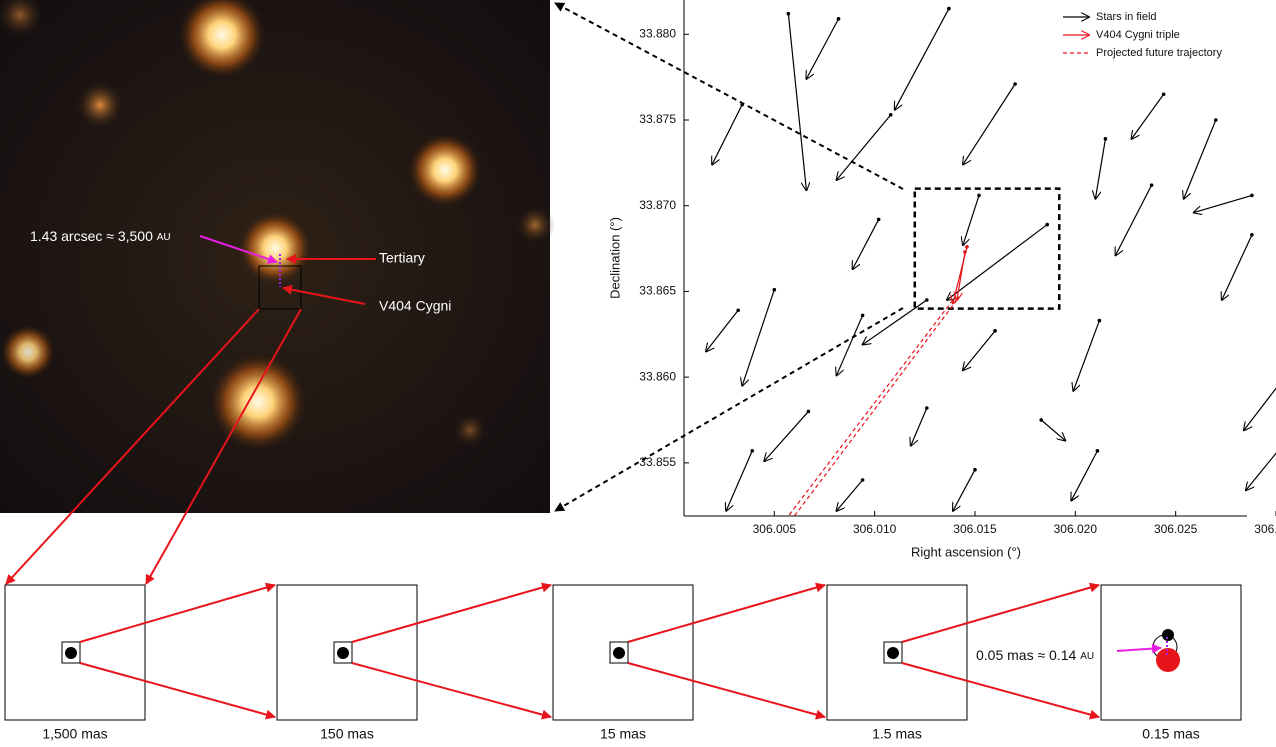  Describe the element at coordinates (1076, 529) in the screenshot. I see `x-tick-label: 306.020` at that location.